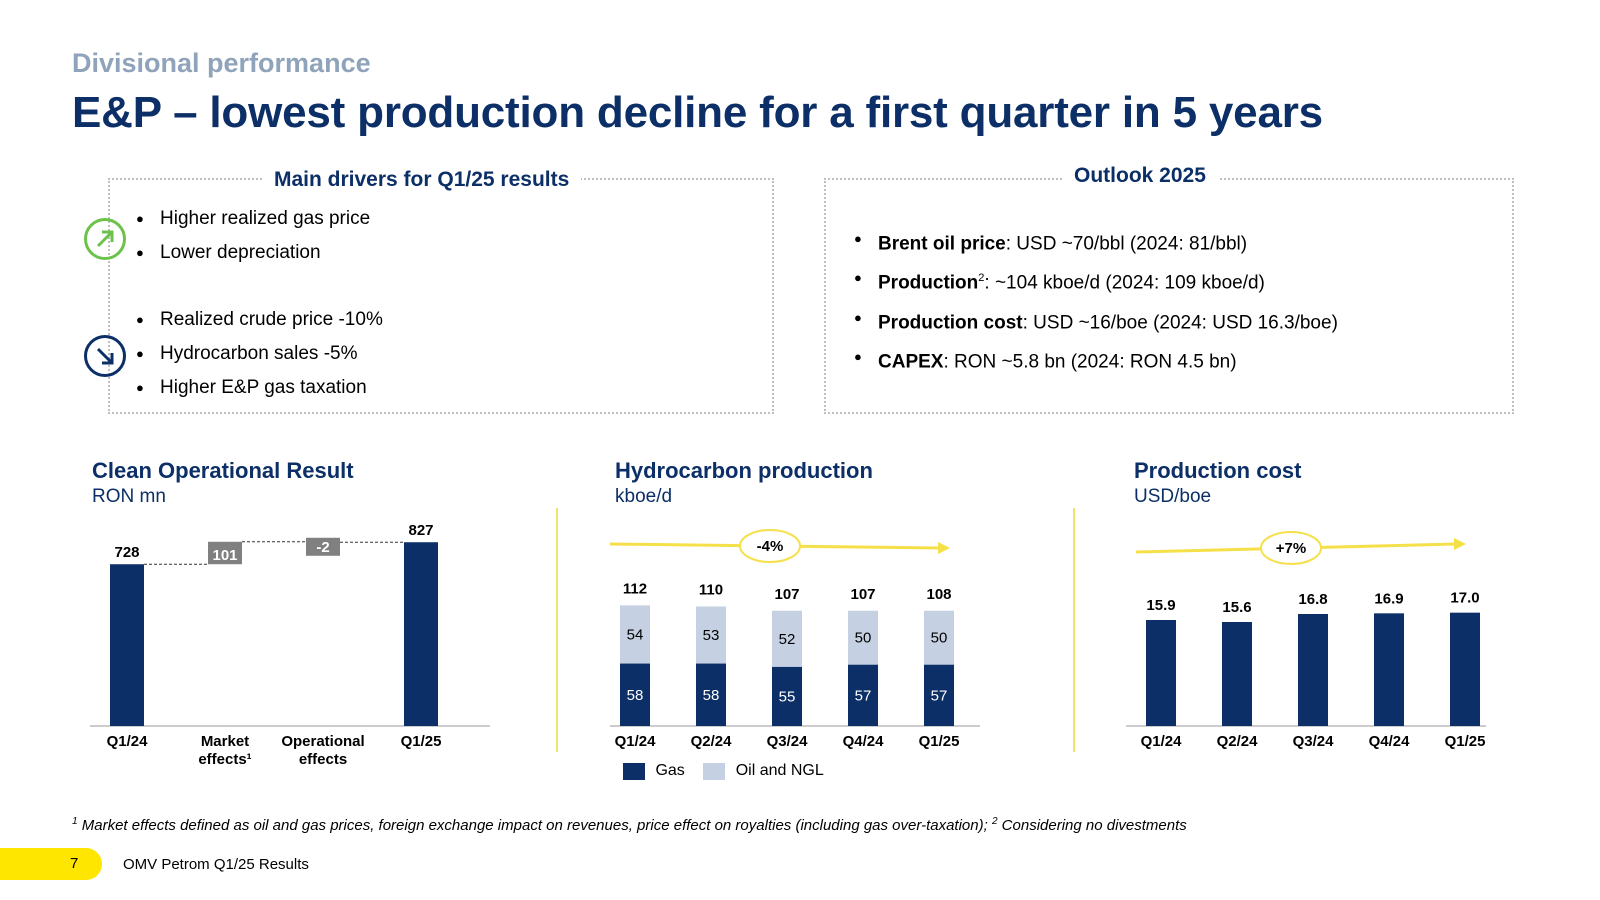 The width and height of the screenshot is (1600, 900). I want to click on chart-title-operational-result: Clean Operational Result, so click(223, 470).